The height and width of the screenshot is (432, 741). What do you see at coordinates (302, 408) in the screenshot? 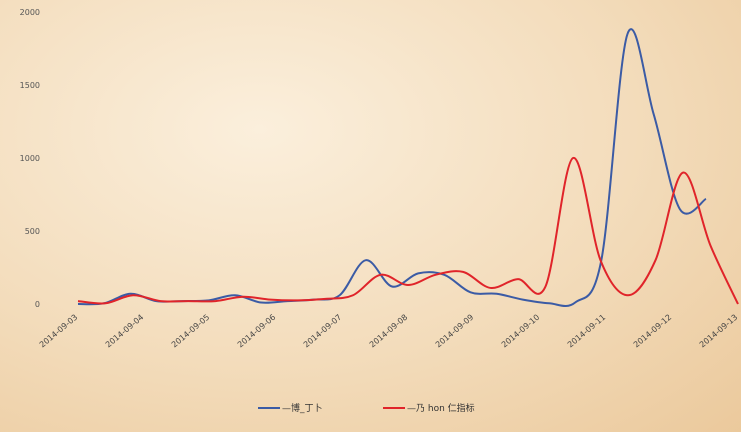
I see `legend-label: —博_丁卜` at bounding box center [302, 408].